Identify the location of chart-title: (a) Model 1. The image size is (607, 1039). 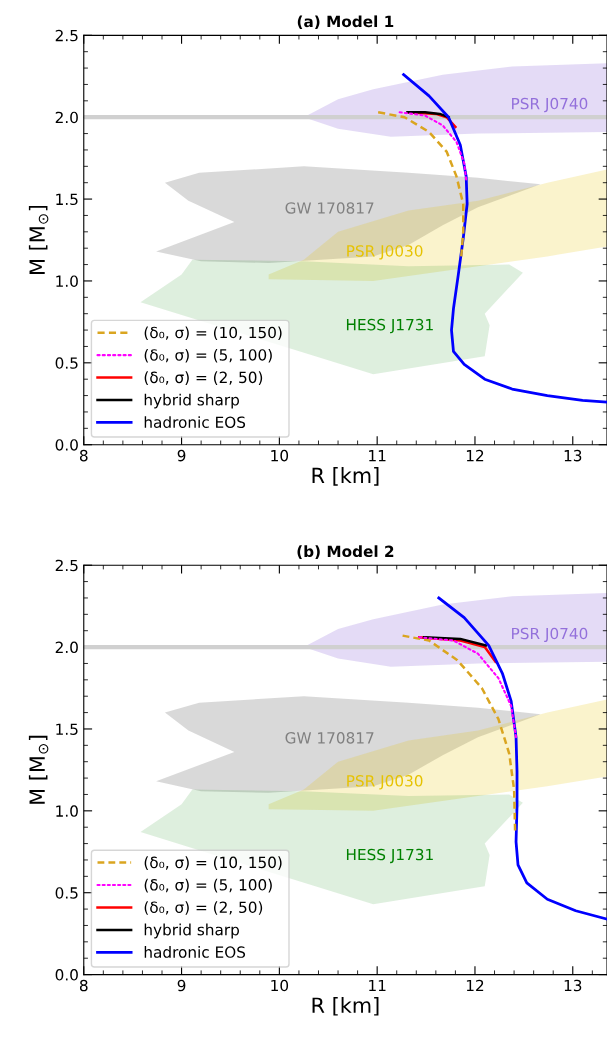
(345, 22).